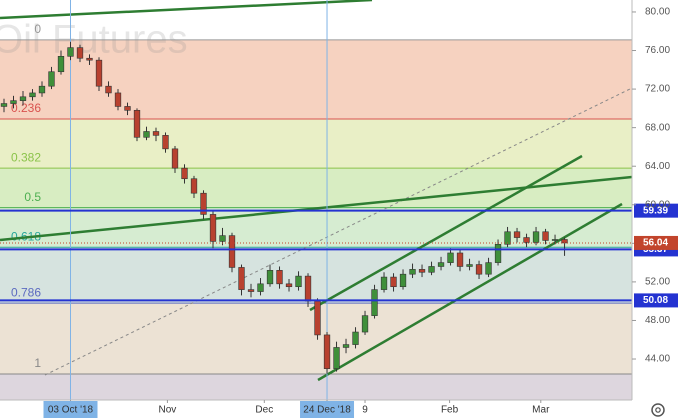 The image size is (680, 420). What do you see at coordinates (541, 410) in the screenshot?
I see `x-tick-label: Mar` at bounding box center [541, 410].